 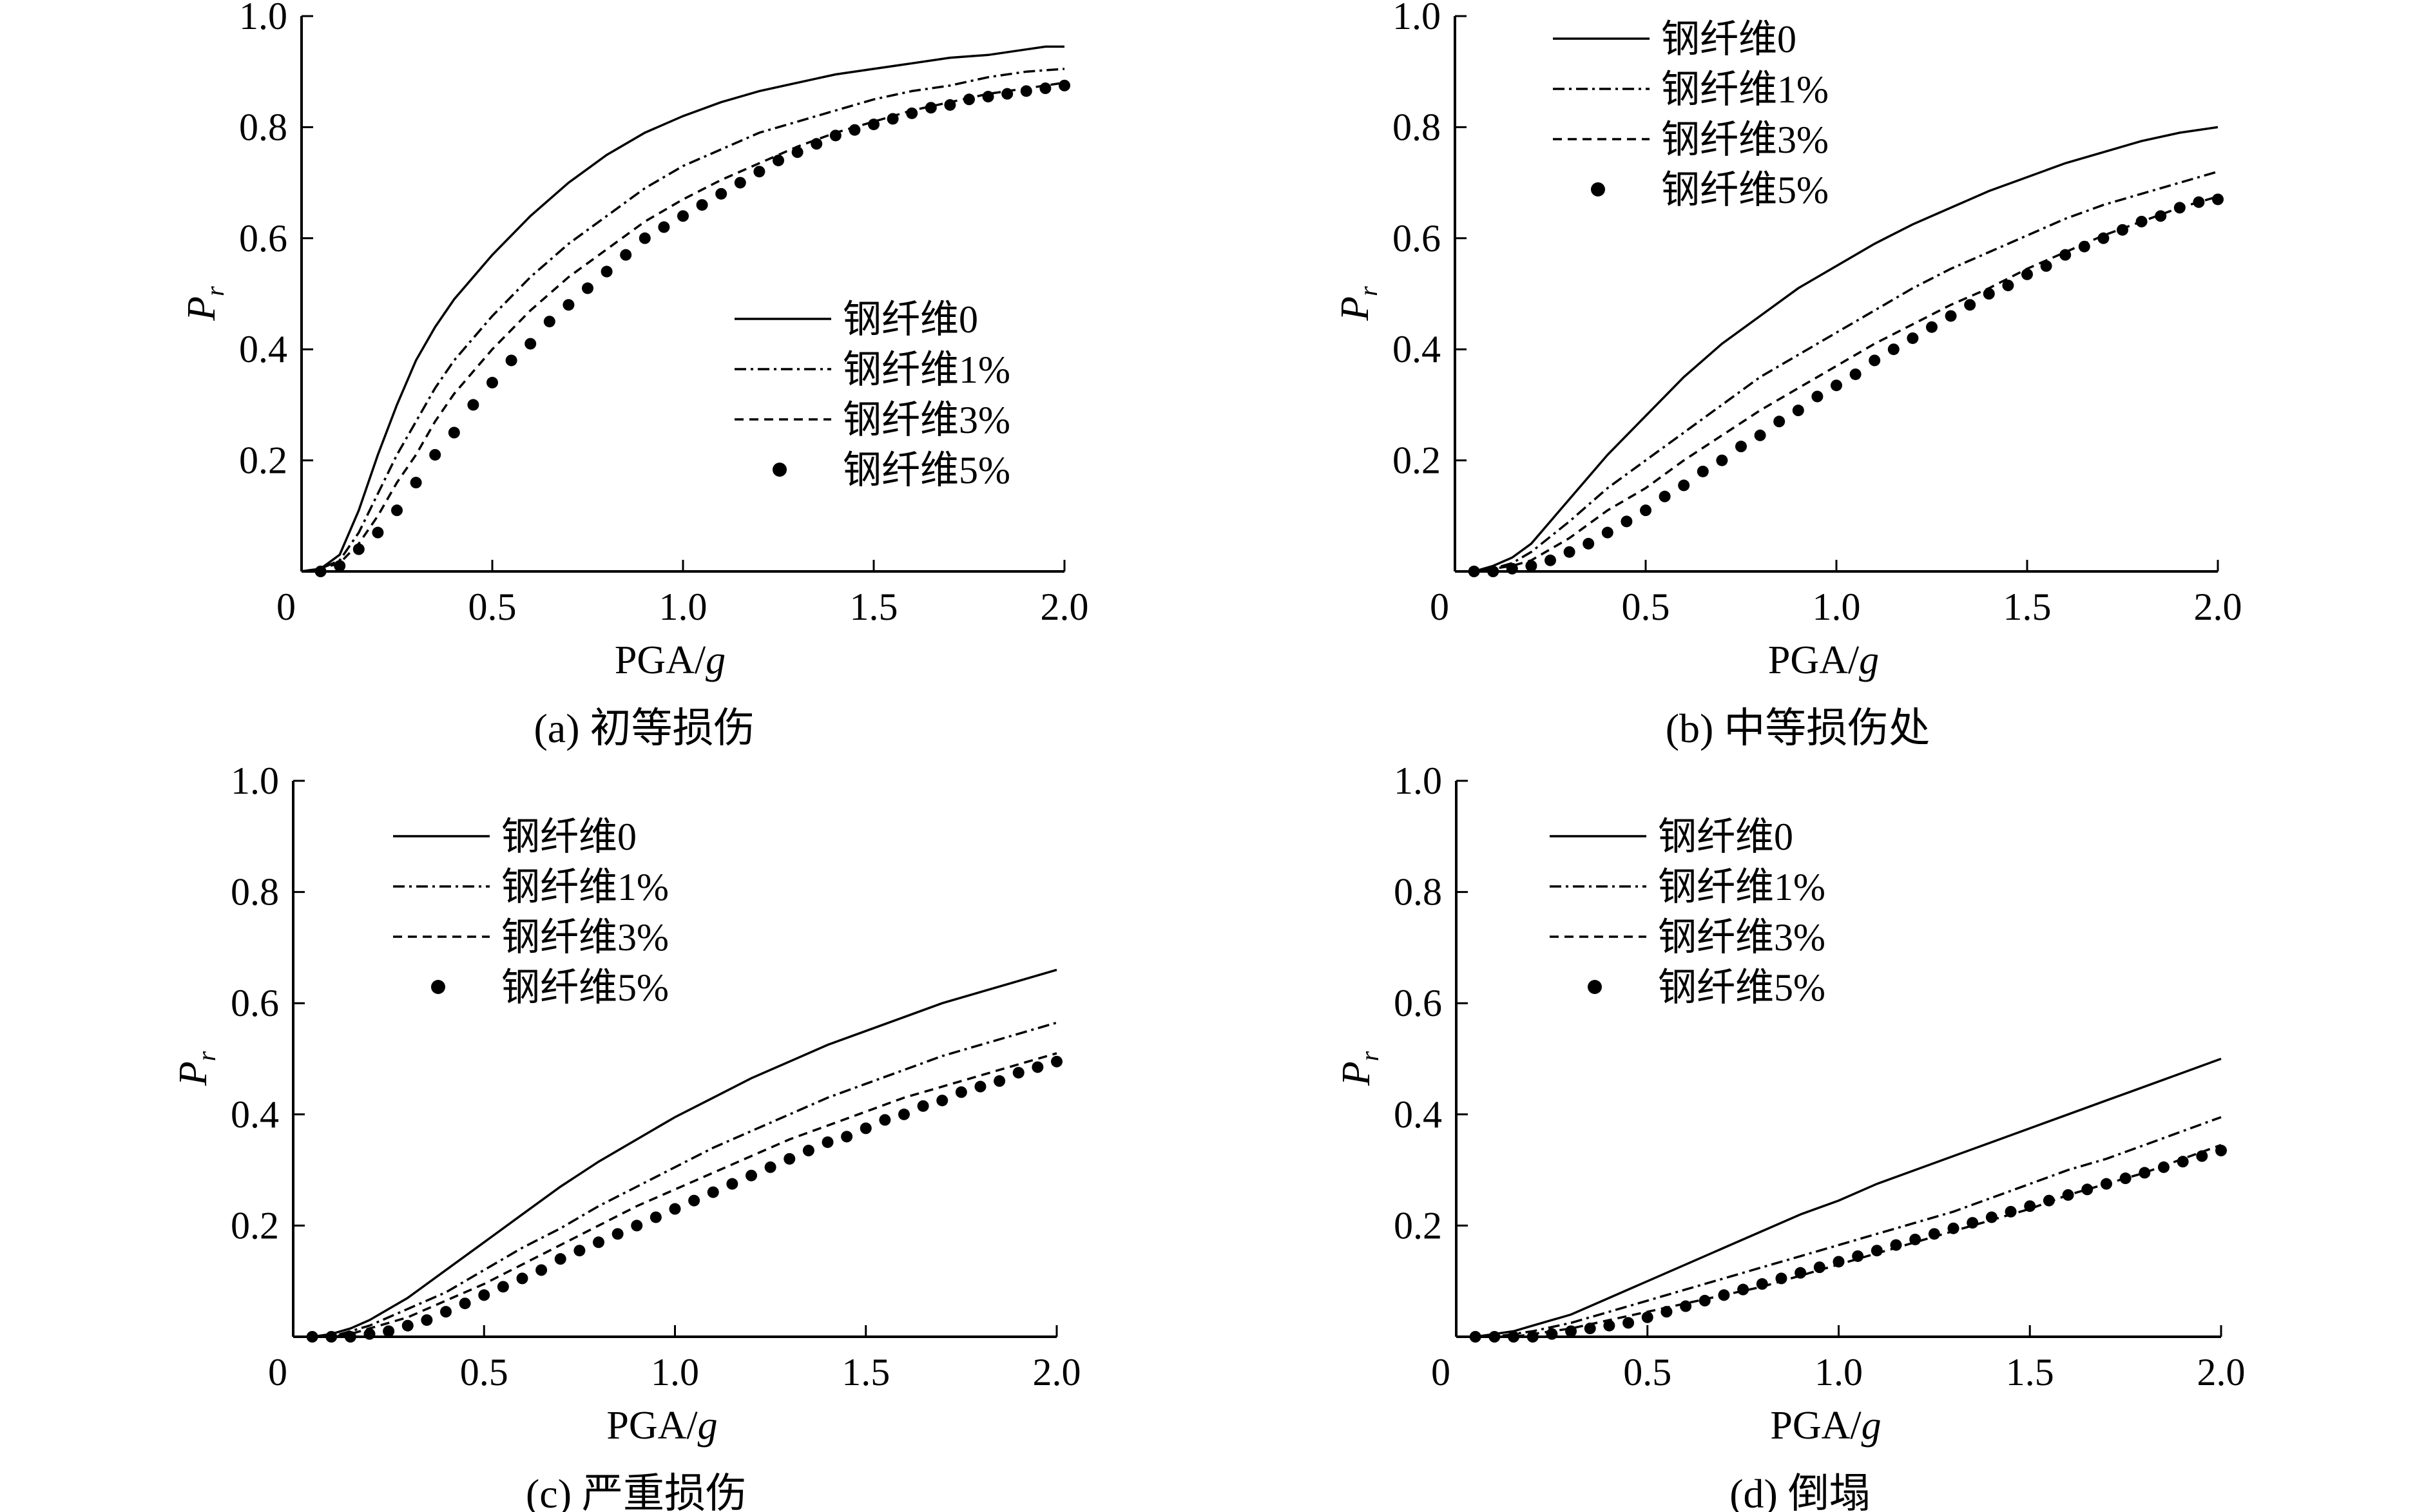 What do you see at coordinates (1418, 1225) in the screenshot?
I see `y-tick-label: 0.2` at bounding box center [1418, 1225].